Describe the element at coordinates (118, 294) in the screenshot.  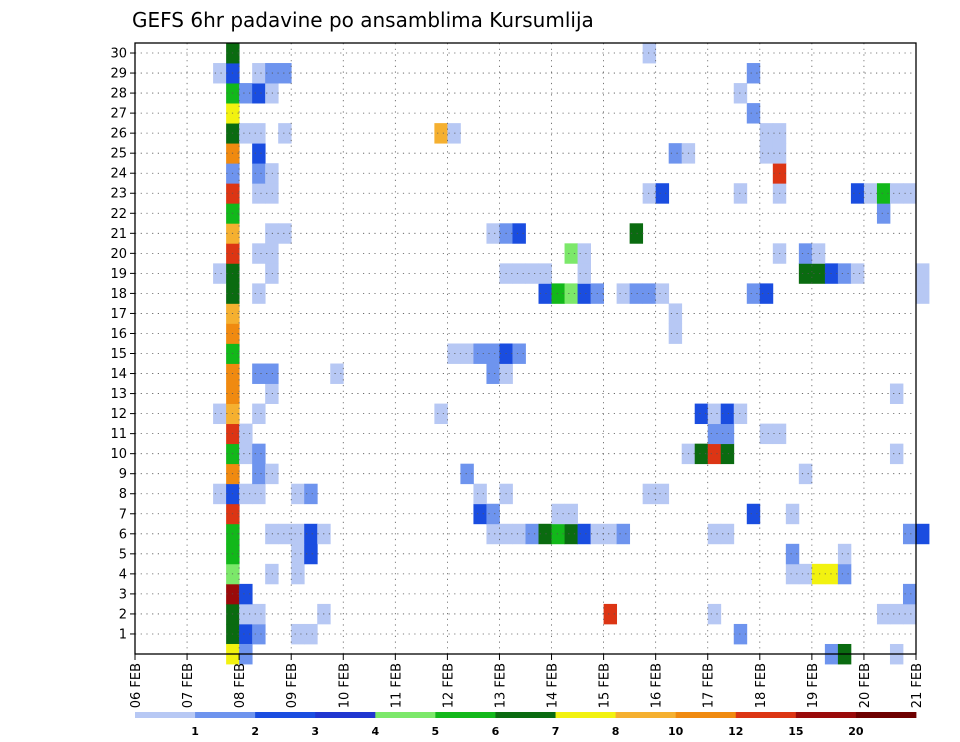
I see `y-tick-label: 18` at that location.